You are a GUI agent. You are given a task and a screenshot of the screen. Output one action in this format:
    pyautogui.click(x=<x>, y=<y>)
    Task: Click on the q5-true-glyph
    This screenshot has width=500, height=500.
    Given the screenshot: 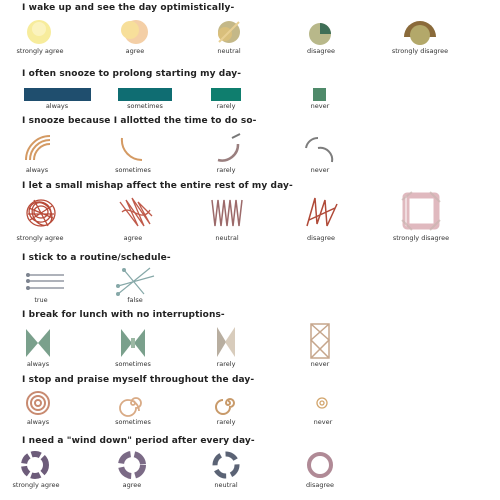 What is the action you would take?
    pyautogui.click(x=45, y=281)
    